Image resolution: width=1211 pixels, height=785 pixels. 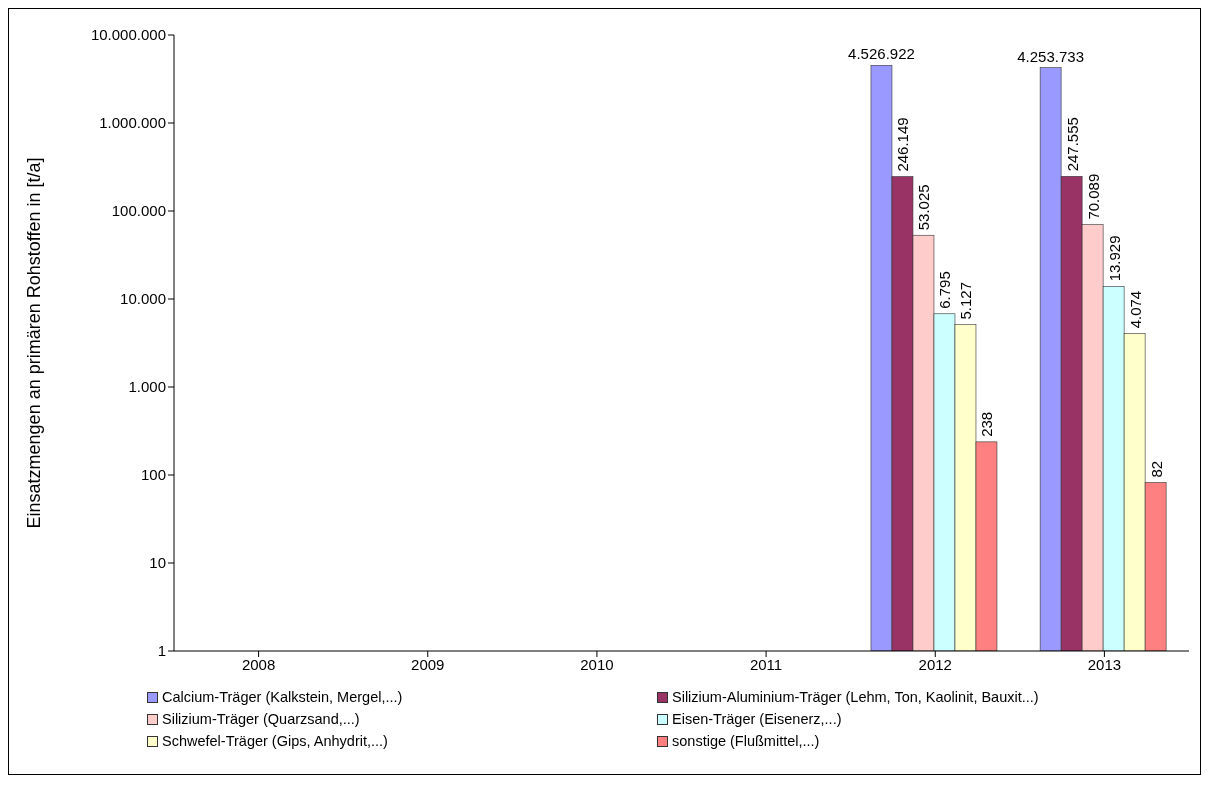 I want to click on x-tick-label: 2009, so click(x=428, y=664).